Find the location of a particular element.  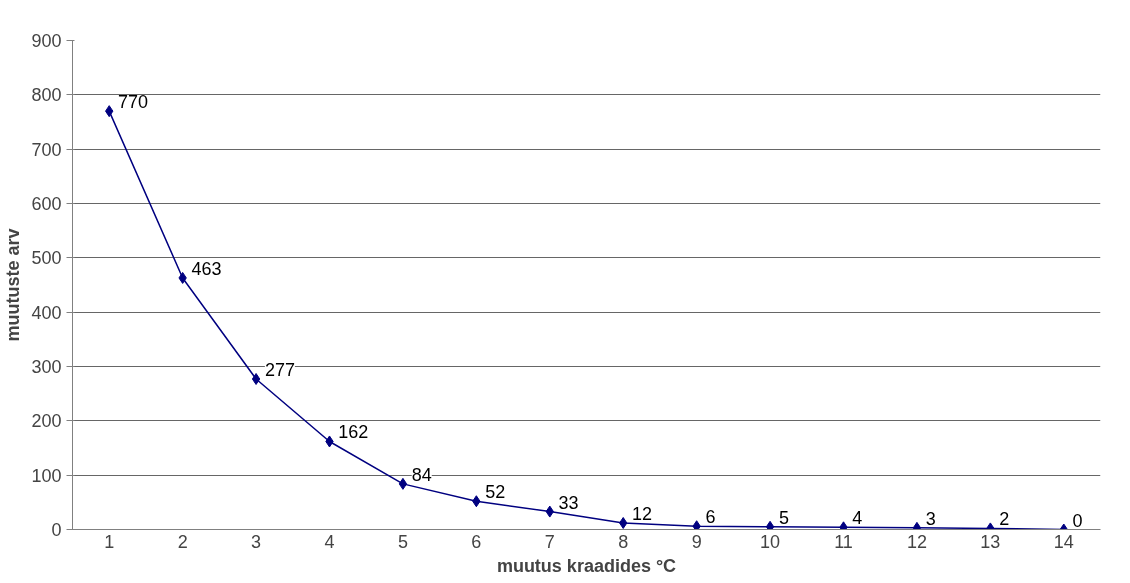

data-label: 5 is located at coordinates (783, 517).